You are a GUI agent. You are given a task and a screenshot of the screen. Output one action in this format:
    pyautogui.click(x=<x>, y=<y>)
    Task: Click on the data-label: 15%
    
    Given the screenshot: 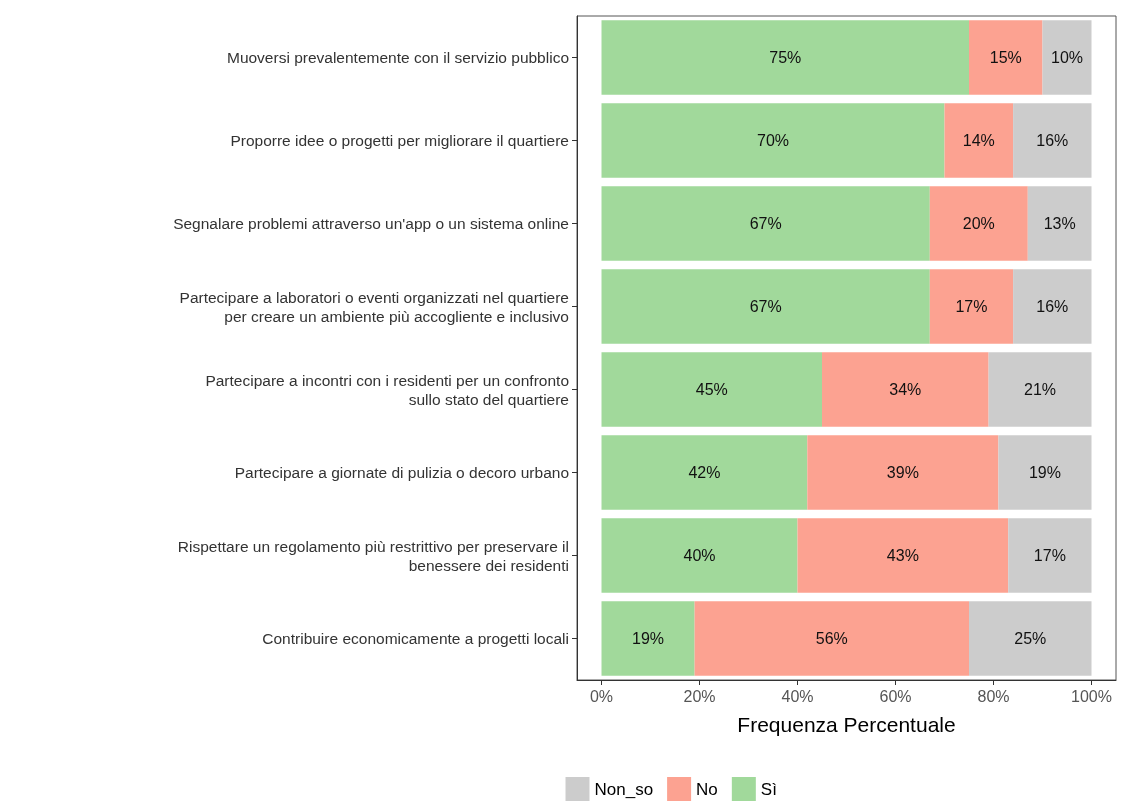 What is the action you would take?
    pyautogui.click(x=1005, y=57)
    